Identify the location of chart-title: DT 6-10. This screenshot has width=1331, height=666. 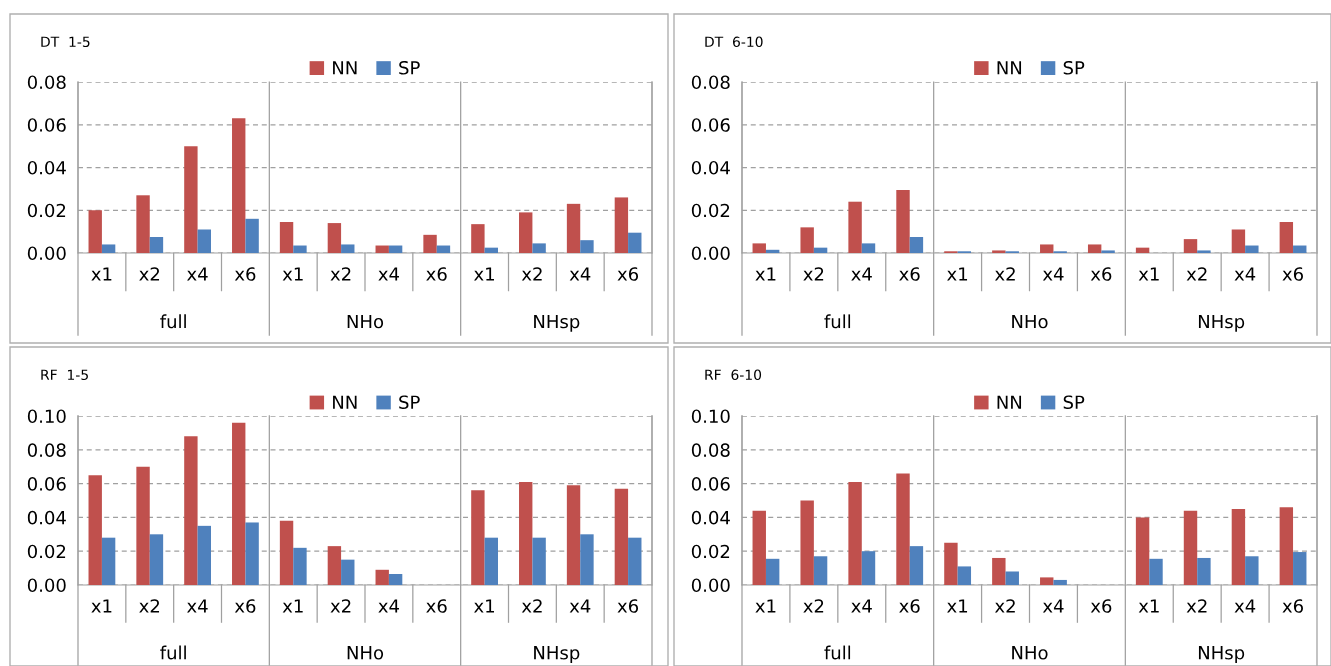
(734, 42).